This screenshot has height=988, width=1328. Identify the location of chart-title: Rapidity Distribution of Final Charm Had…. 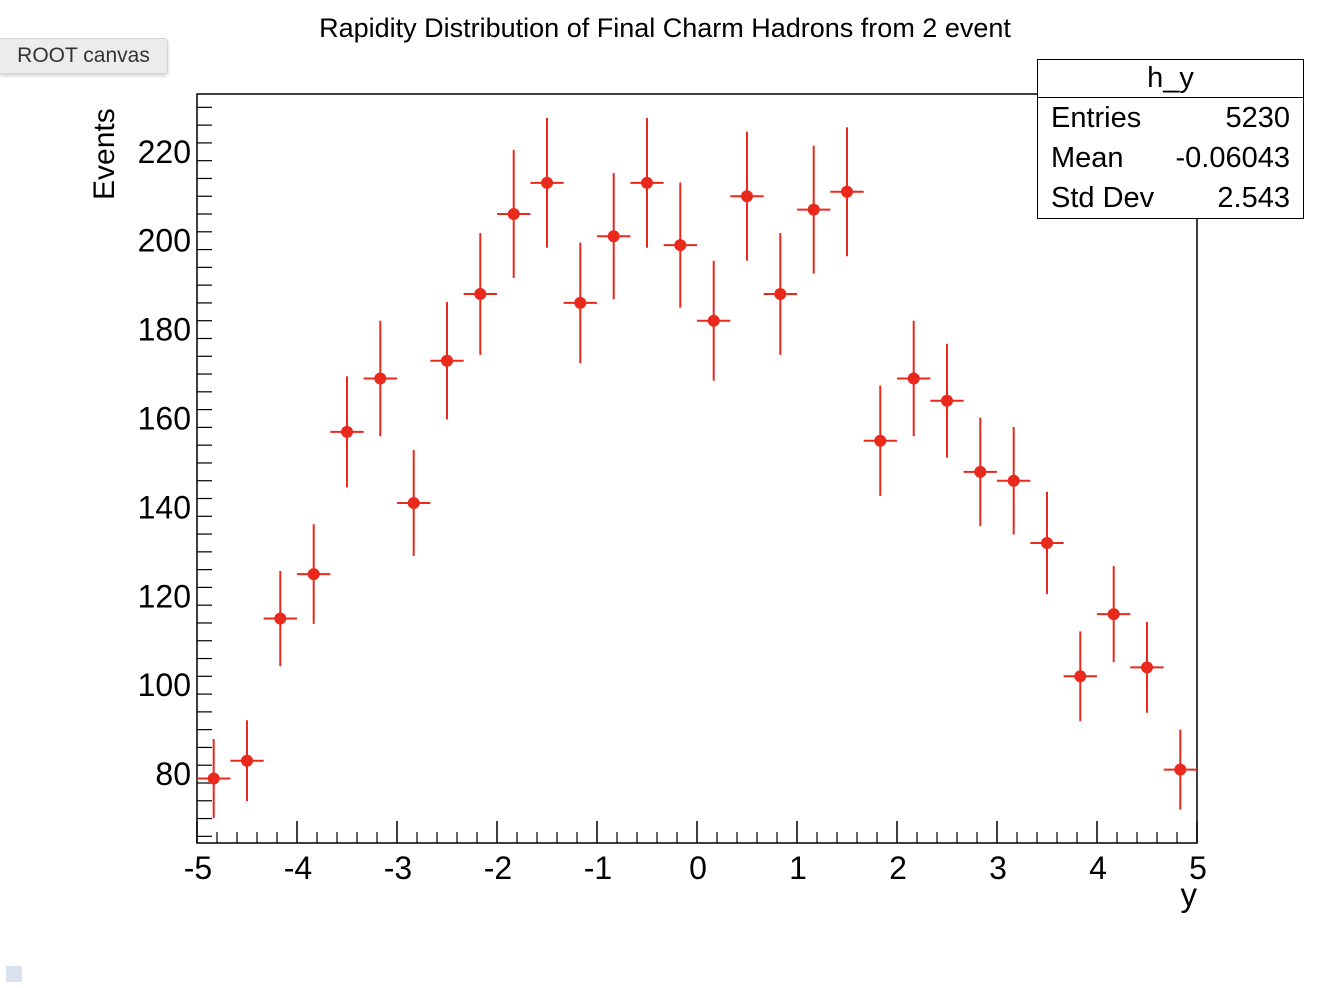
(665, 28).